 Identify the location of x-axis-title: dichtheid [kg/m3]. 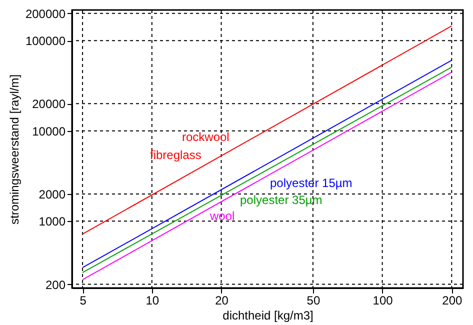
(268, 315).